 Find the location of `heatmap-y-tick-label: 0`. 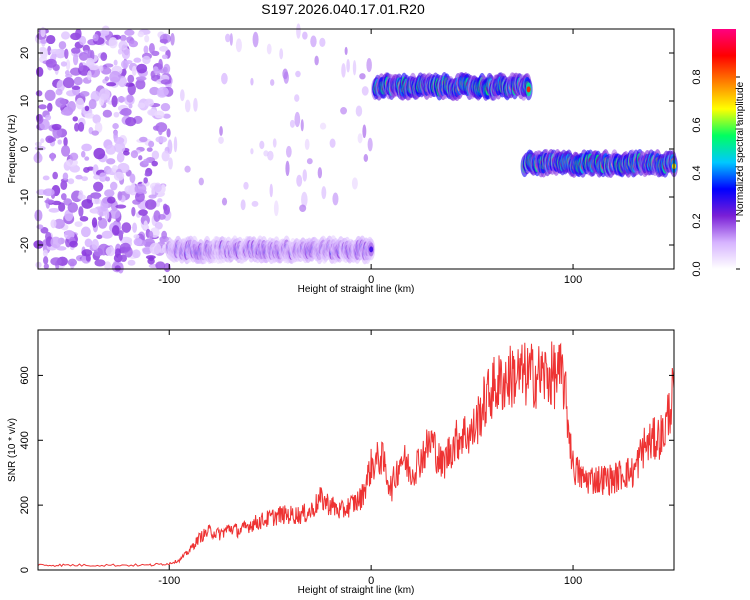

heatmap-y-tick-label: 0 is located at coordinates (25, 149).